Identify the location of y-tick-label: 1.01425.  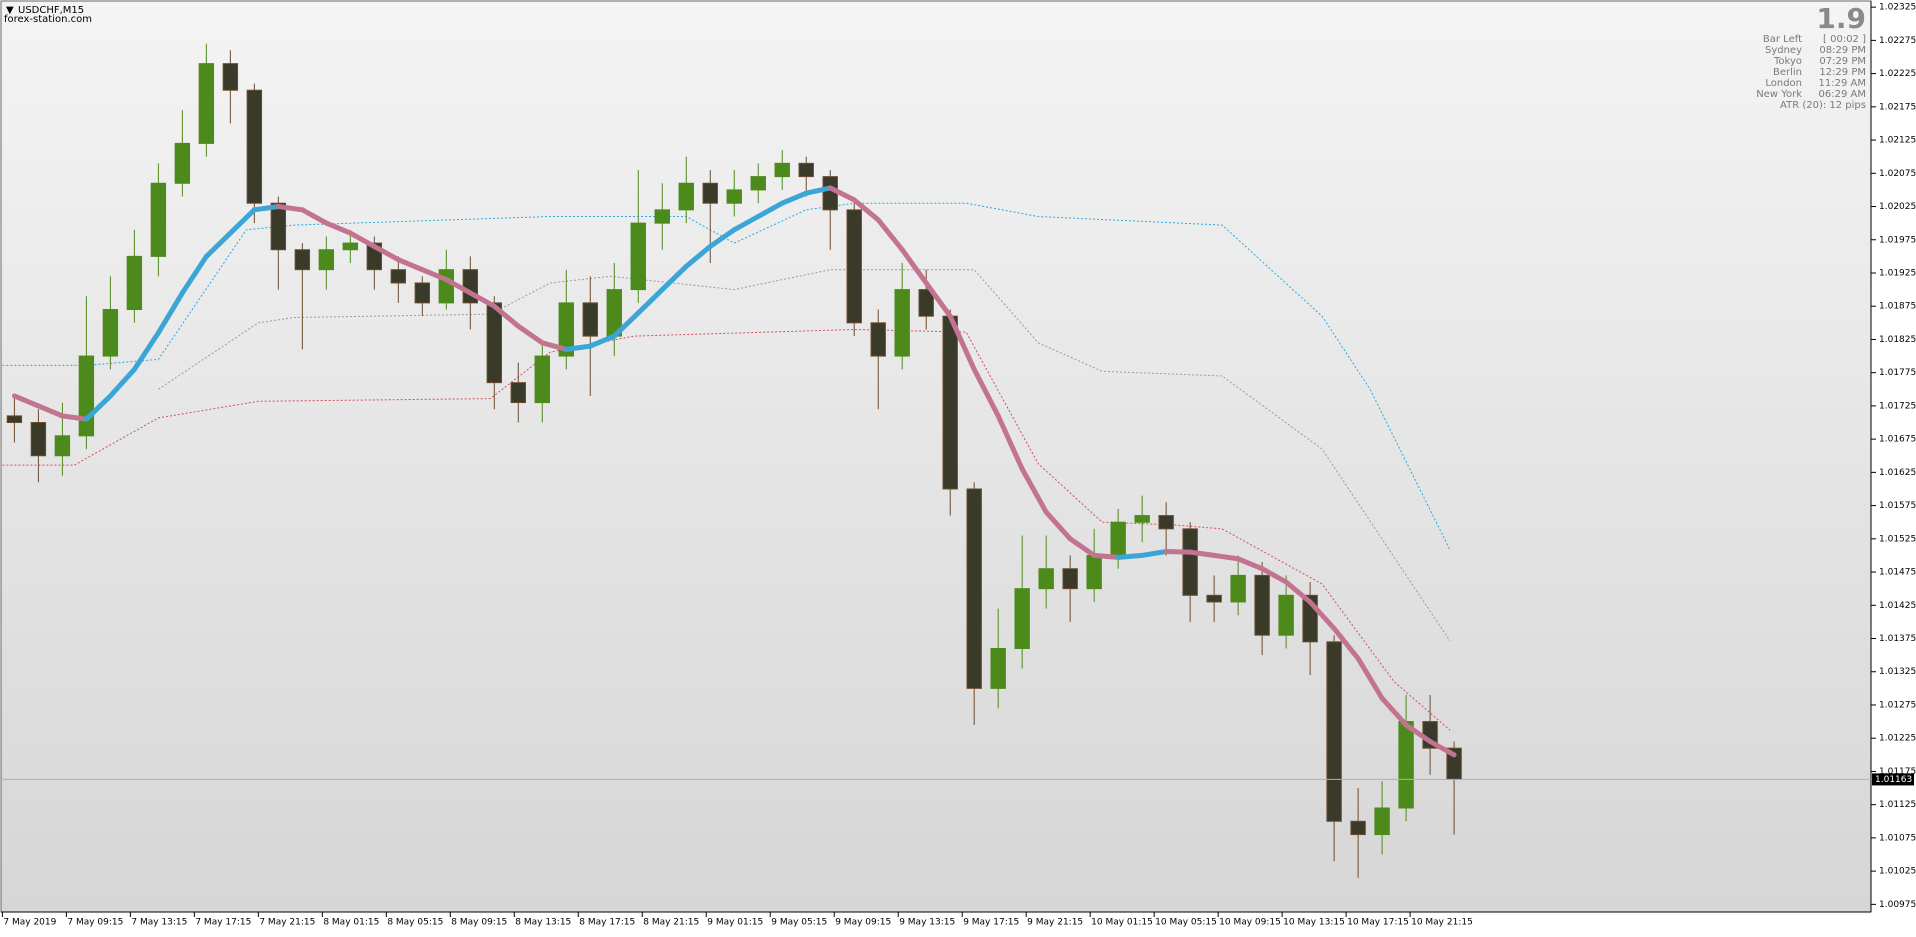
(1897, 606).